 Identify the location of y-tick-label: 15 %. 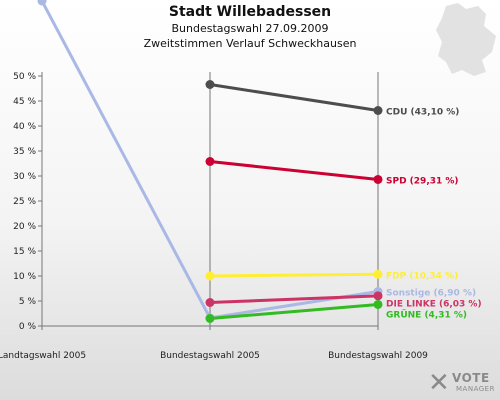
(24, 252).